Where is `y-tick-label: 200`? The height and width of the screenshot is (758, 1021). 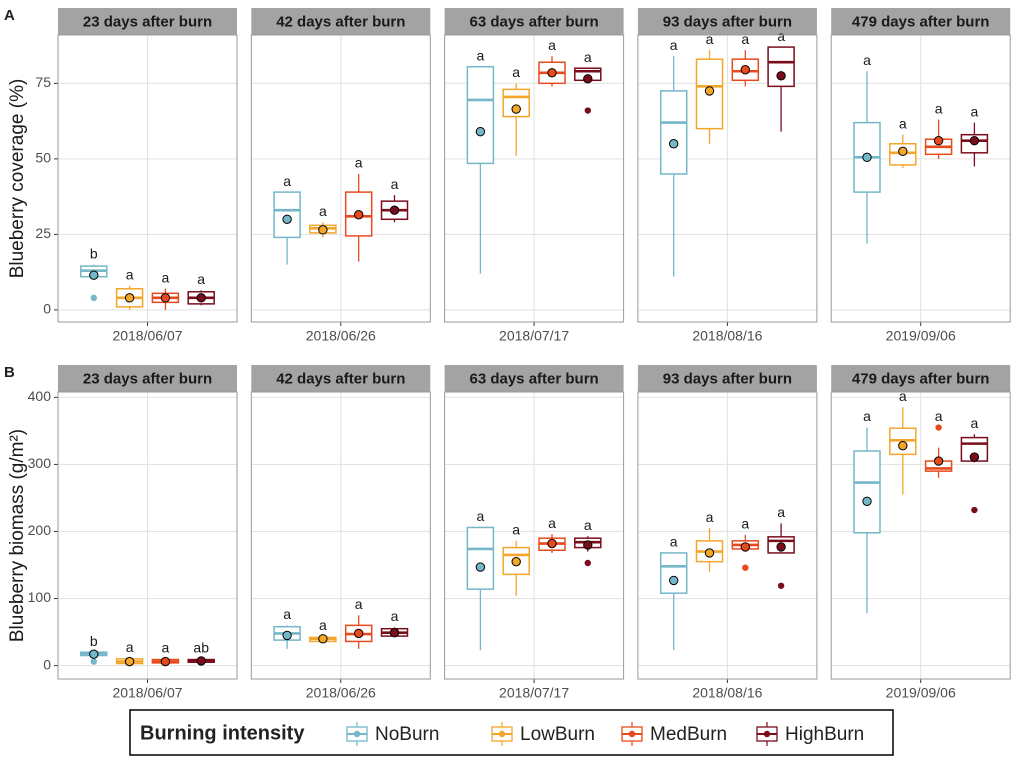 y-tick-label: 200 is located at coordinates (40, 530).